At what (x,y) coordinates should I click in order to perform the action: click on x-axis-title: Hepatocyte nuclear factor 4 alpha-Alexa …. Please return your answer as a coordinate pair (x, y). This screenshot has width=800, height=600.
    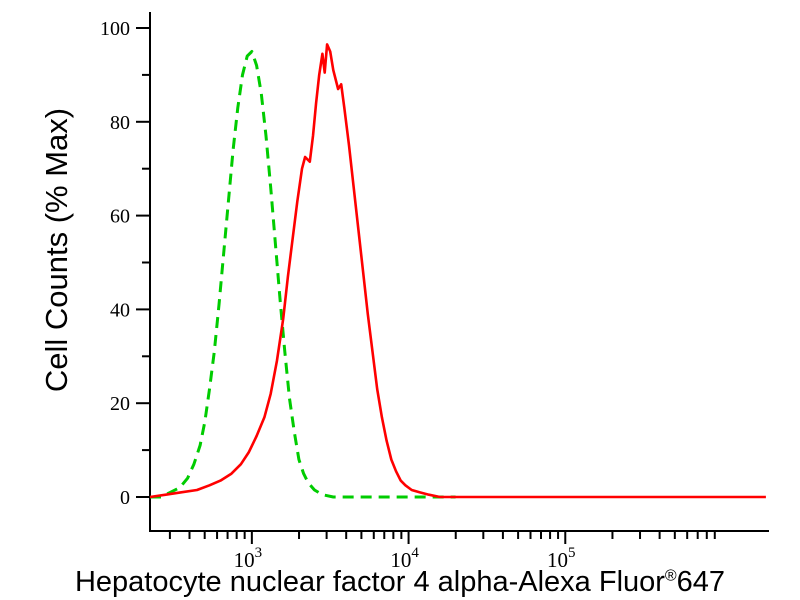
    Looking at the image, I should click on (400, 582).